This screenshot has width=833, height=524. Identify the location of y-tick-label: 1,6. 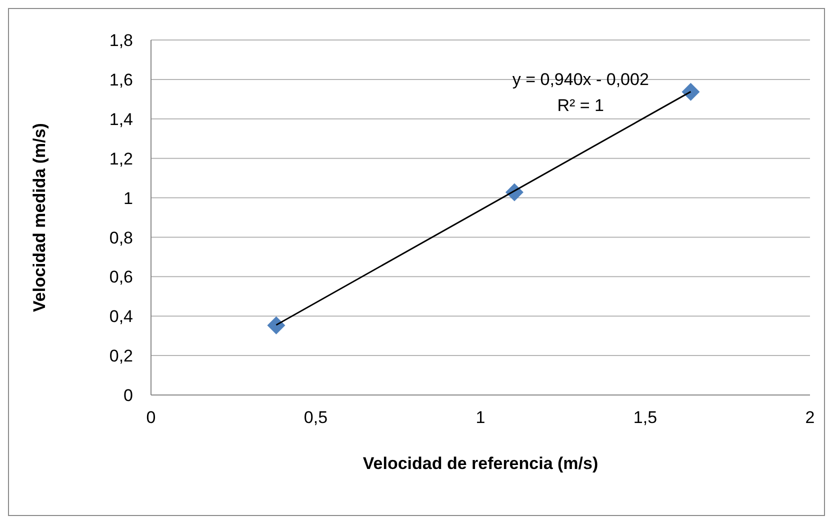
(121, 80).